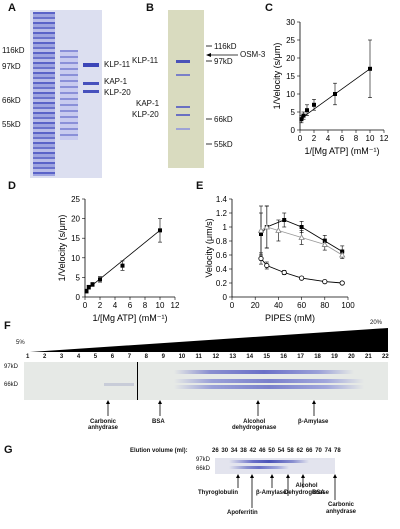 This screenshot has height=529, width=400. What do you see at coordinates (368, 357) in the screenshot?
I see `lane-number: 21` at bounding box center [368, 357].